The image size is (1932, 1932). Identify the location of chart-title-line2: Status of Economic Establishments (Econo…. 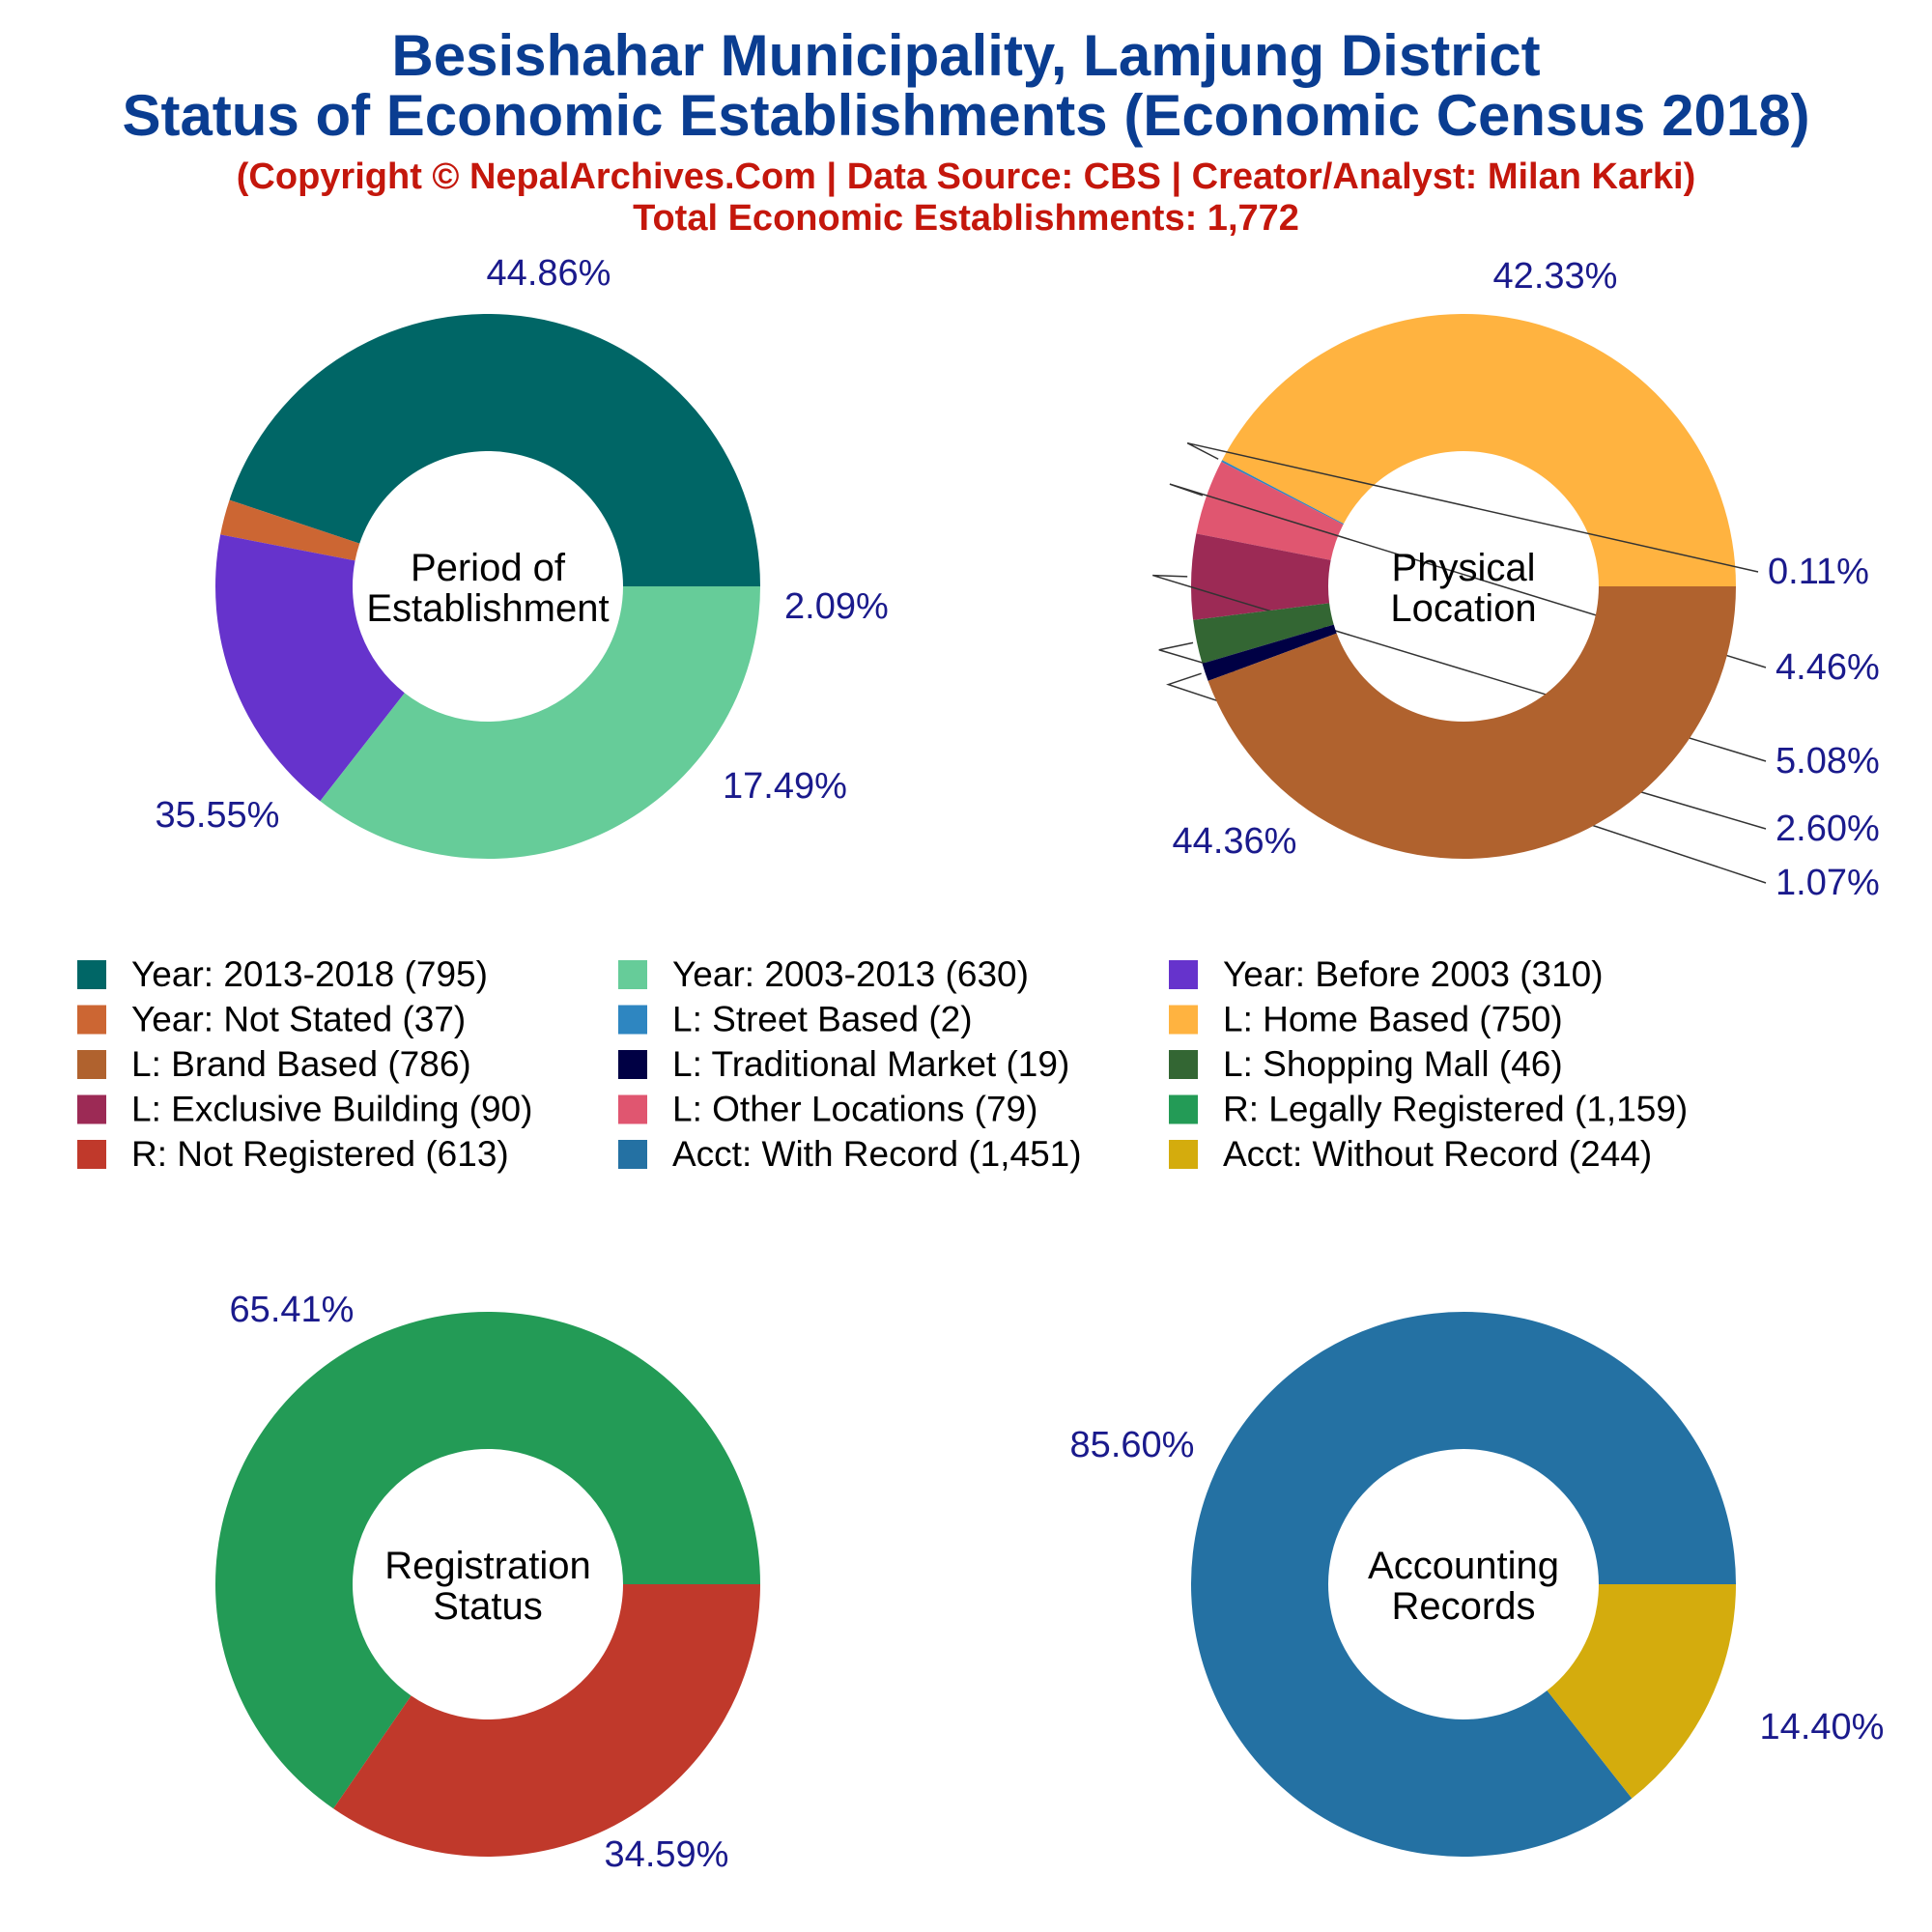
(965, 115).